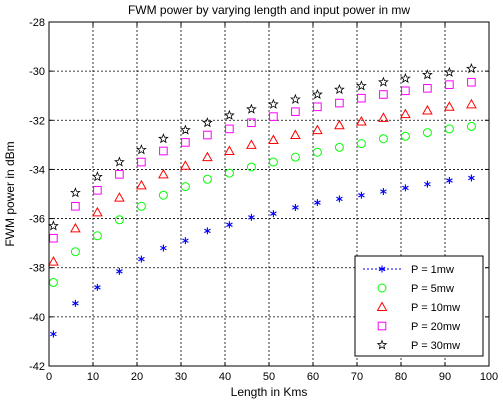 This screenshot has width=503, height=402. What do you see at coordinates (37, 121) in the screenshot?
I see `y-tick-label: -32` at bounding box center [37, 121].